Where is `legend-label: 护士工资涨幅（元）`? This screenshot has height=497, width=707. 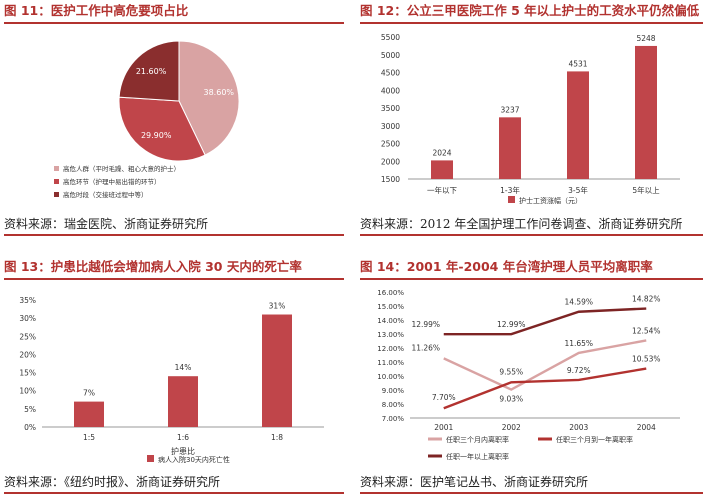 legend-label: 护士工资涨幅（元） is located at coordinates (550, 200).